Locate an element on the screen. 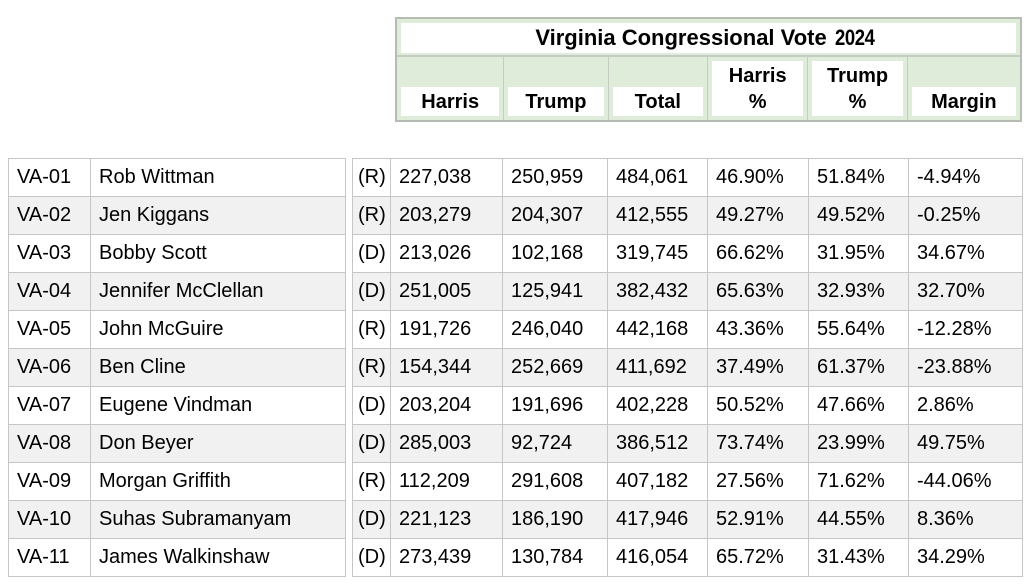 This screenshot has width=1024, height=586. cell-trump: 125,941 is located at coordinates (555, 291).